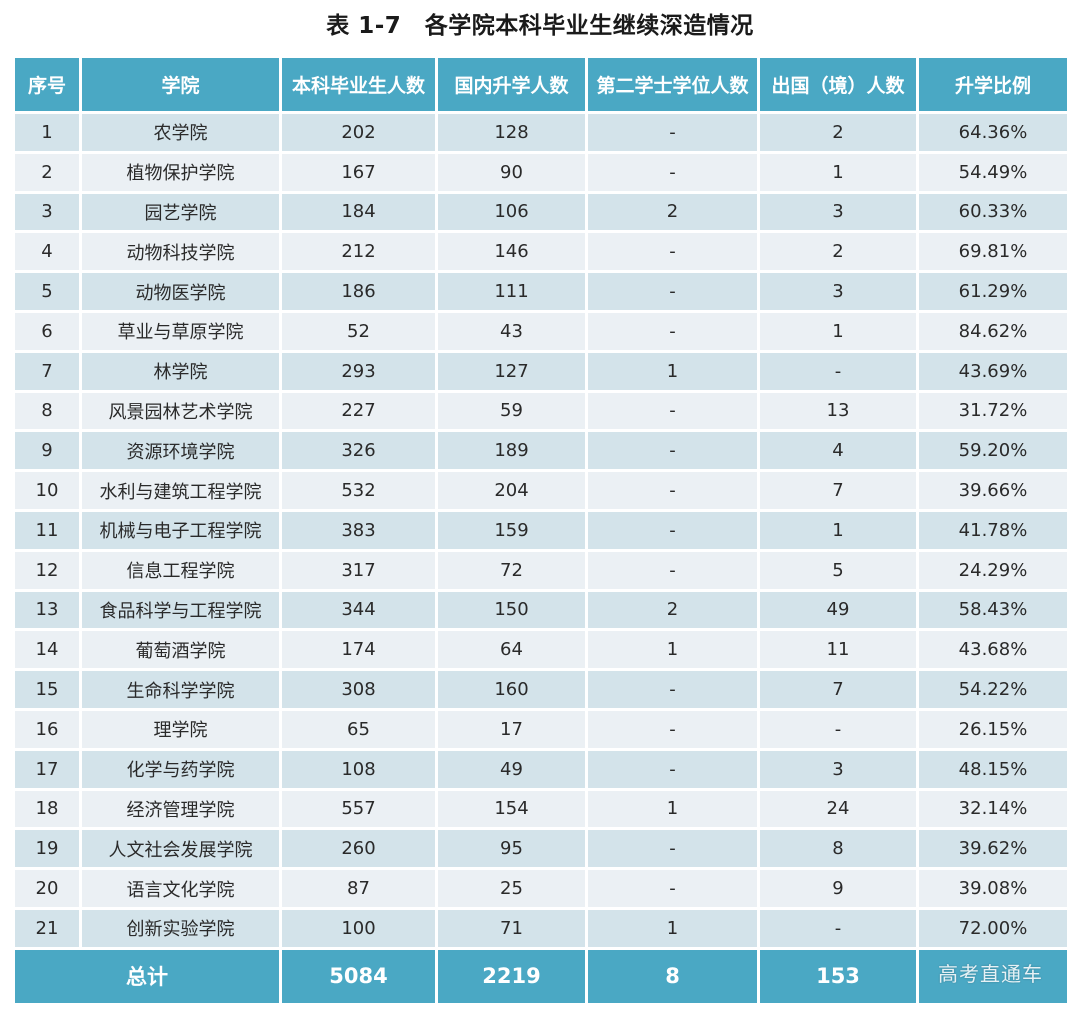  What do you see at coordinates (511, 411) in the screenshot?
I see `cell-domestic: 59` at bounding box center [511, 411].